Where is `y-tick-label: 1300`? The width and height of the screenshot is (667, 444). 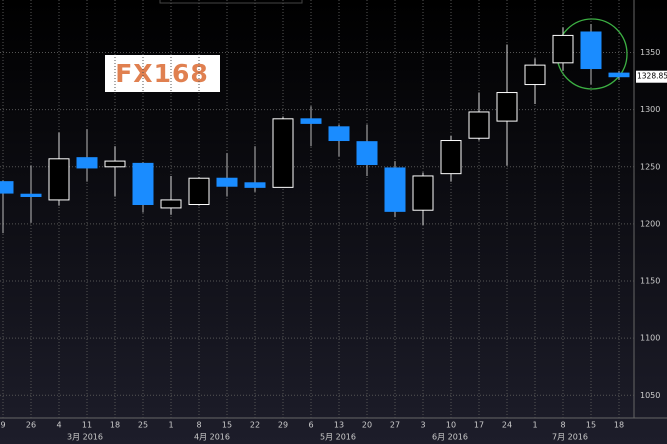 y-tick-label: 1300 is located at coordinates (650, 109).